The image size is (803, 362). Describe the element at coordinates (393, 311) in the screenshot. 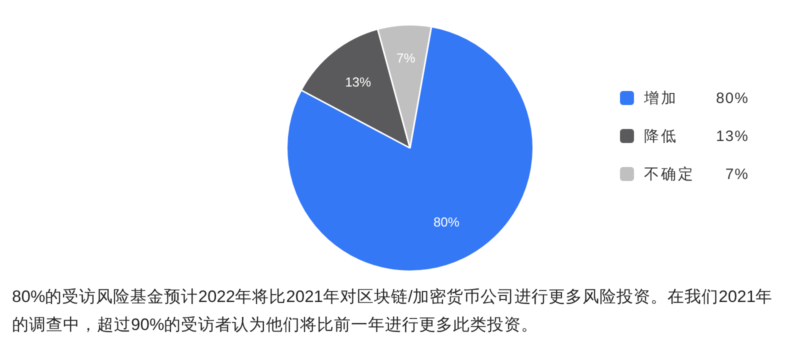

I see `text: 80%的受访风险基金预计2022年将比2021年对区块链/加密货币公司进行更多风险投资。在我们2021年的调查中，超过90%的受访者认为他们将比前一年进行更多此类投资。` at that location.